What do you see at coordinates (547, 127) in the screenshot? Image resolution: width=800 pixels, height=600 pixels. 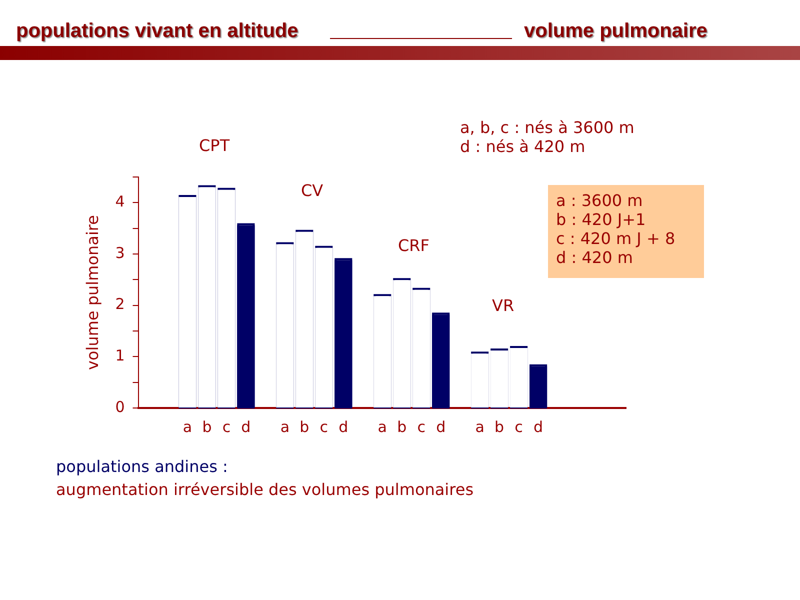 I see `text: a, b, c : nés à 3600 m` at bounding box center [547, 127].